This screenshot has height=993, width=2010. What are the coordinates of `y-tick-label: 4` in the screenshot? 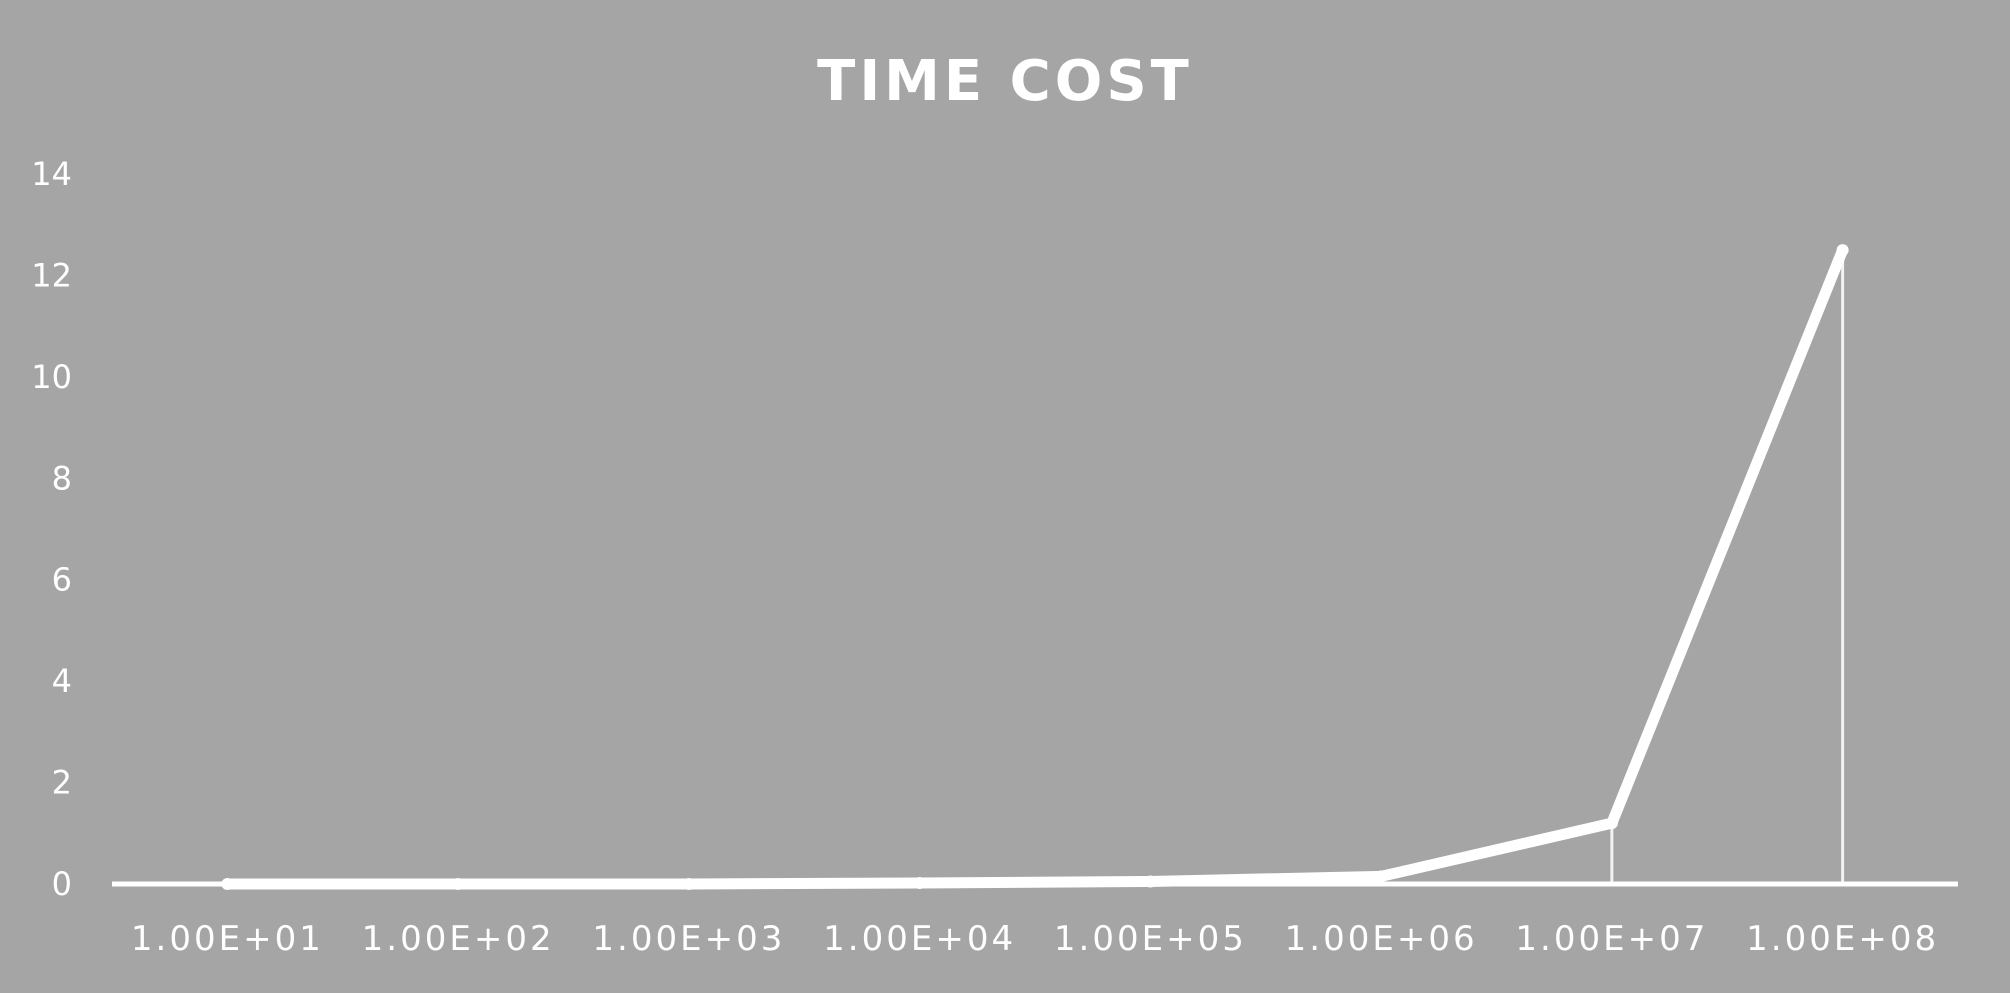 It's located at (62, 681).